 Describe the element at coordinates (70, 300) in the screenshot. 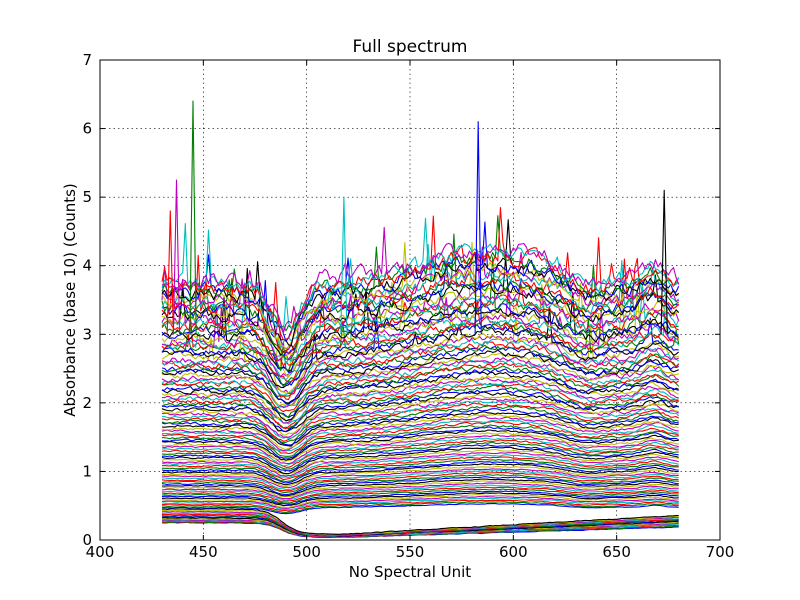

I see `y-axis-label: Absorbance (base 10) (Counts)` at that location.